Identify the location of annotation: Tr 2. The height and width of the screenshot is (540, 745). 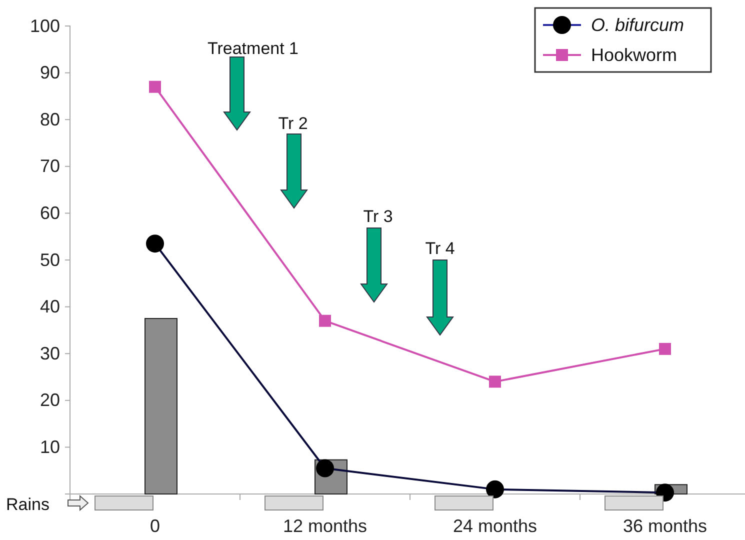
(293, 123).